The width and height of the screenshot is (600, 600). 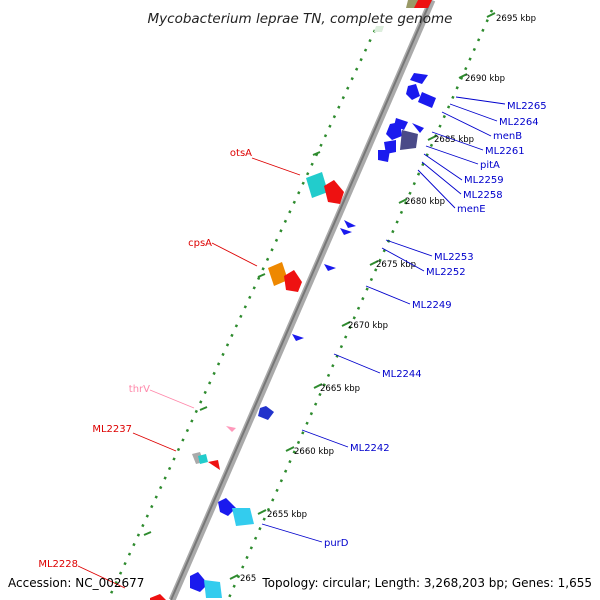 What do you see at coordinates (490, 165) in the screenshot?
I see `gene-label-pitA: pitA` at bounding box center [490, 165].